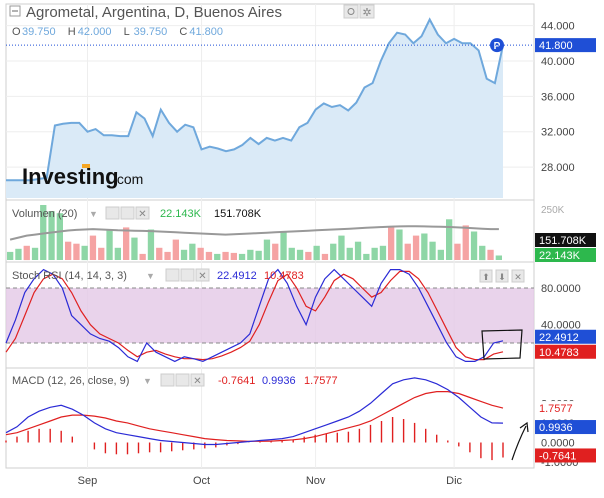 The image size is (604, 498). I want to click on macd-hist-badge-bg, so click(565, 455).